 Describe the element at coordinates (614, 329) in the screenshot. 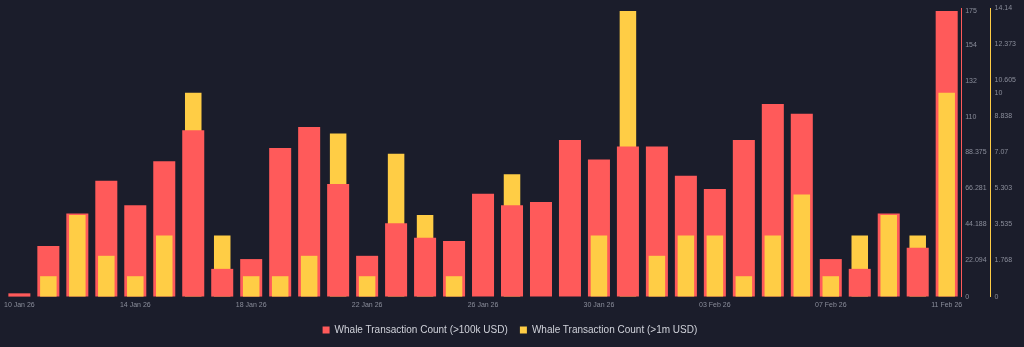

I see `legend-label: Whale Transaction Count (>1m USD)` at that location.